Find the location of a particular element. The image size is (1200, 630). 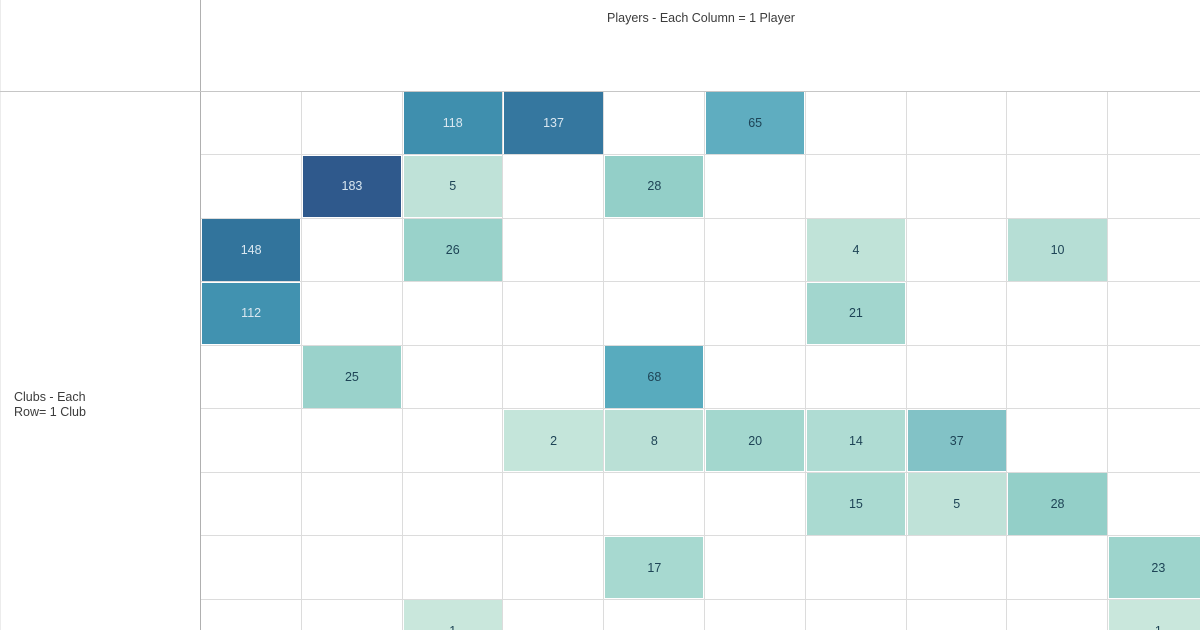

heatmap-cell: 10 is located at coordinates (1057, 250).